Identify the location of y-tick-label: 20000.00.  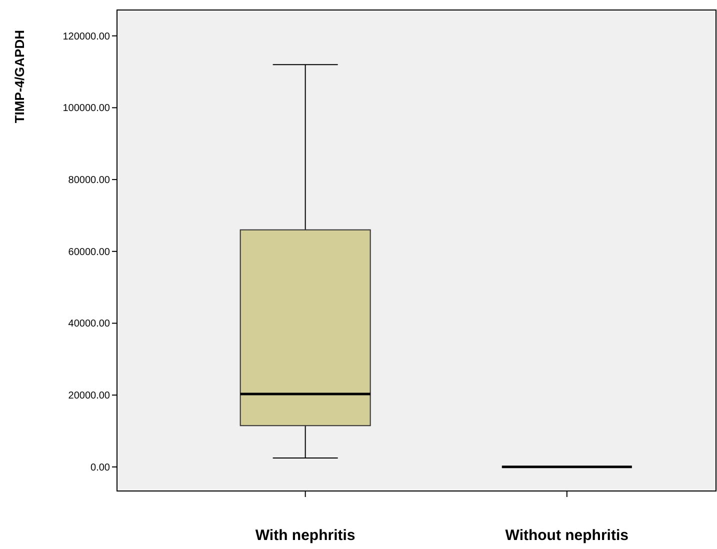
(89, 396).